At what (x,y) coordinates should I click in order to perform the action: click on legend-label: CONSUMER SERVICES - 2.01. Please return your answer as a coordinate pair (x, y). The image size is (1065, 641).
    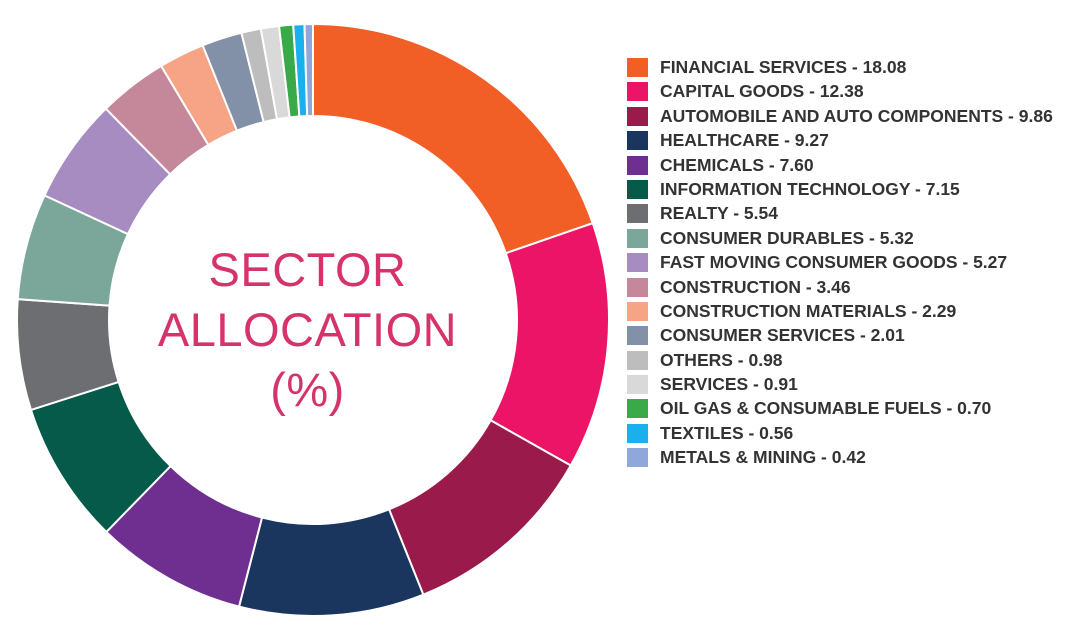
    Looking at the image, I should click on (782, 335).